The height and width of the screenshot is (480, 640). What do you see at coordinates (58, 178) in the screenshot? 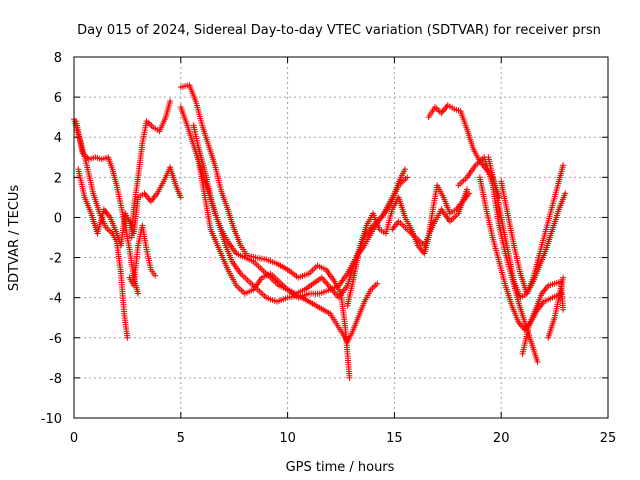
I see `y-tick-label: 2` at bounding box center [58, 178].